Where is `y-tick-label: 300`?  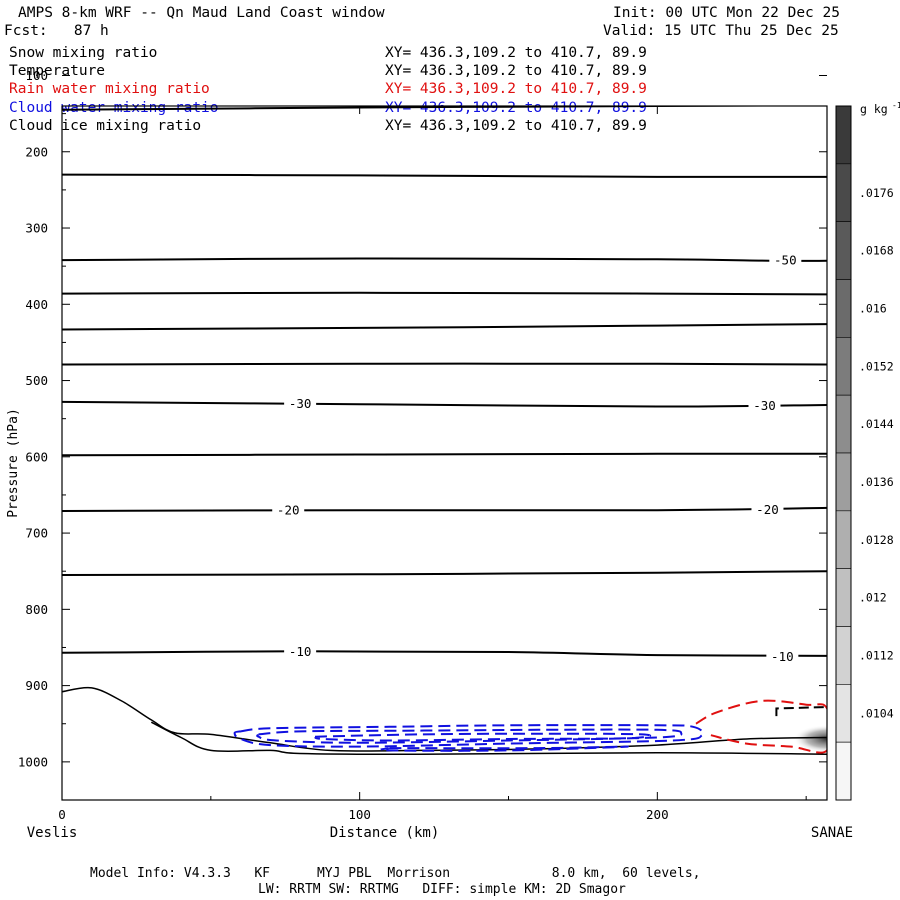 y-tick-label: 300 is located at coordinates (36, 228).